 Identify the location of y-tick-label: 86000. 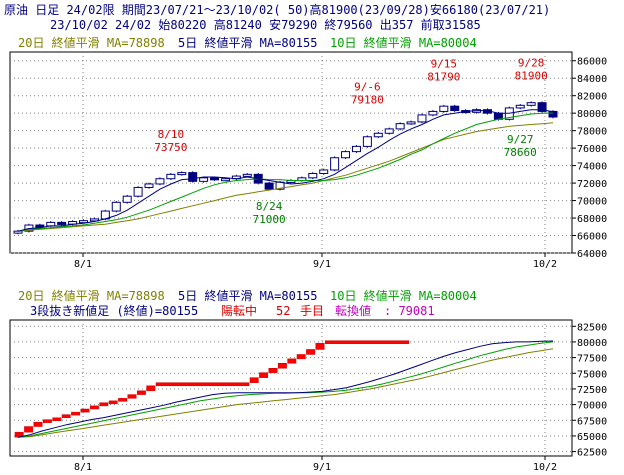
(592, 62).